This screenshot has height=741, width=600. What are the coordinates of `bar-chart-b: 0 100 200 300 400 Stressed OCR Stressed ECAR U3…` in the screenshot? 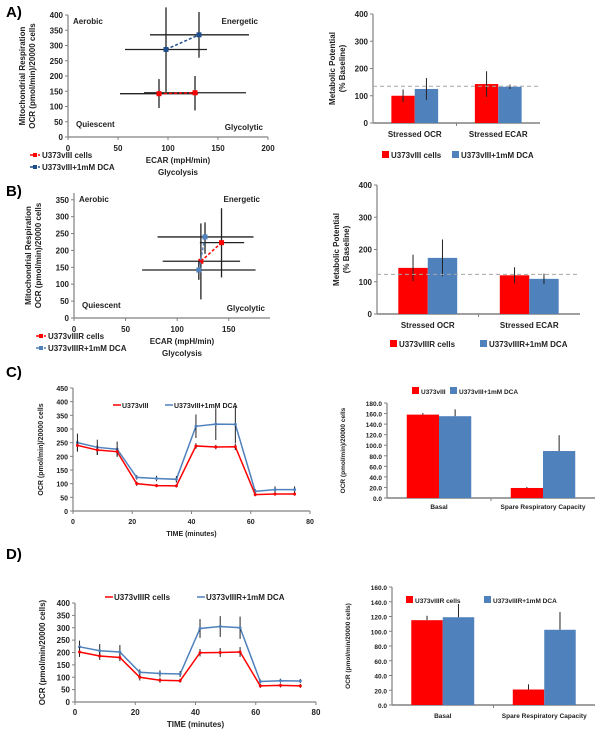 It's located at (456, 265).